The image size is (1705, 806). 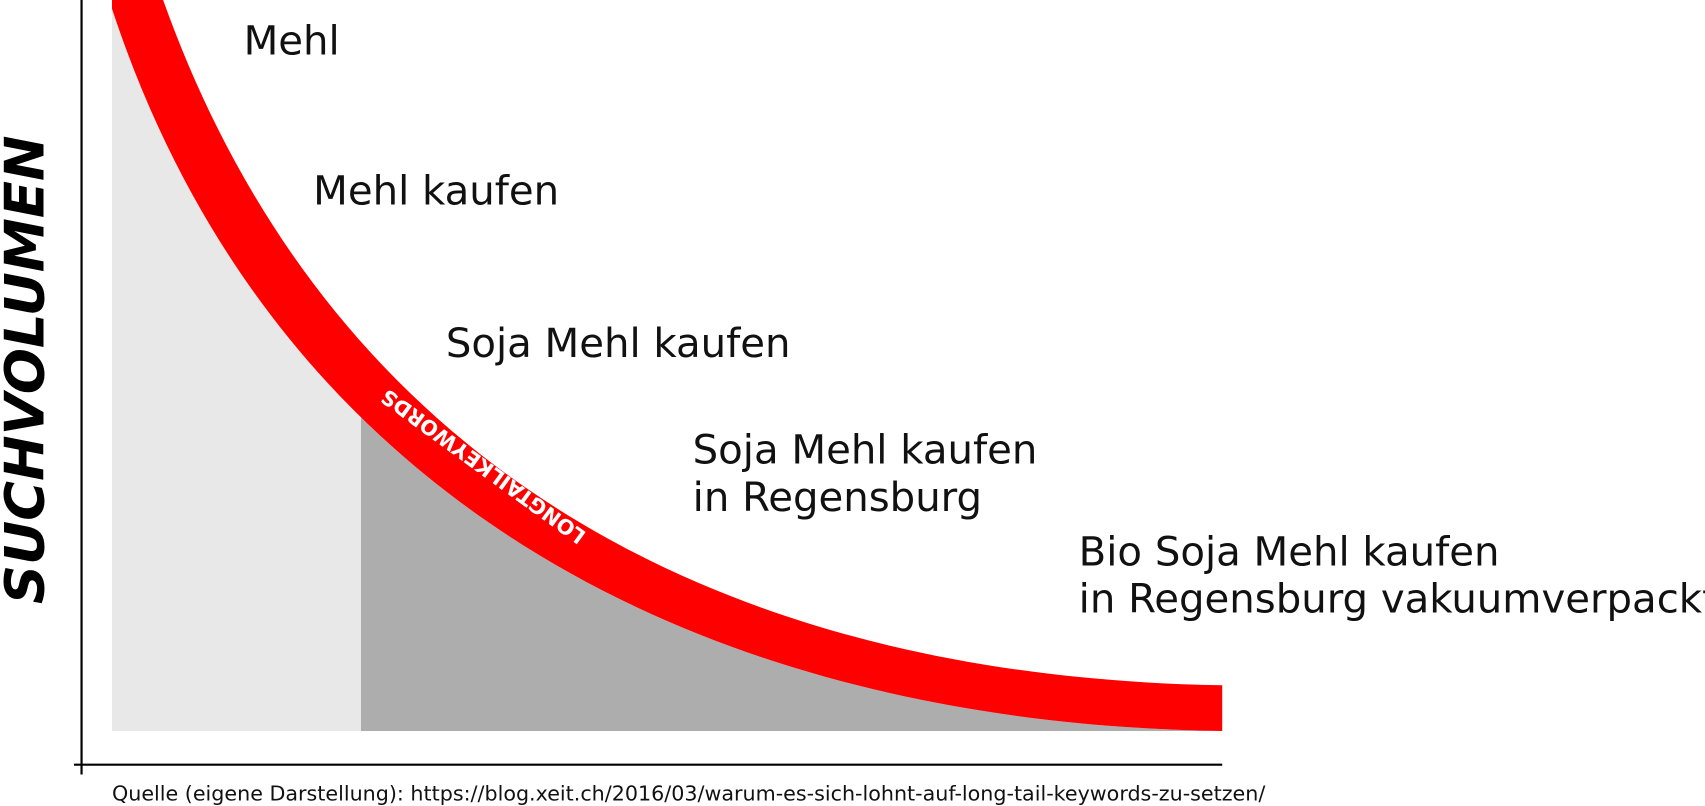 I want to click on keyword: Bio Soja Mehl kaufen, so click(x=1289, y=553).